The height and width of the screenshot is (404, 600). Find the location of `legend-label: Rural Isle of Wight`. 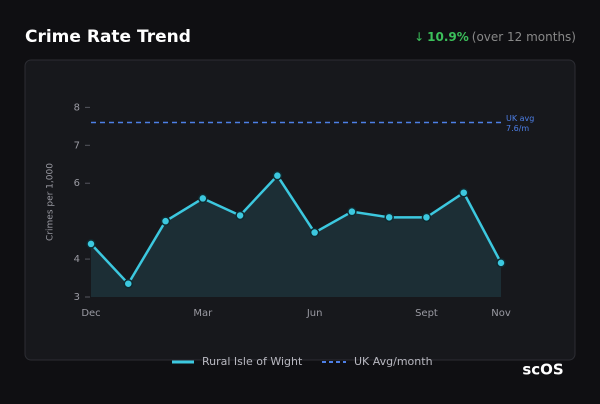

legend-label: Rural Isle of Wight is located at coordinates (252, 361).